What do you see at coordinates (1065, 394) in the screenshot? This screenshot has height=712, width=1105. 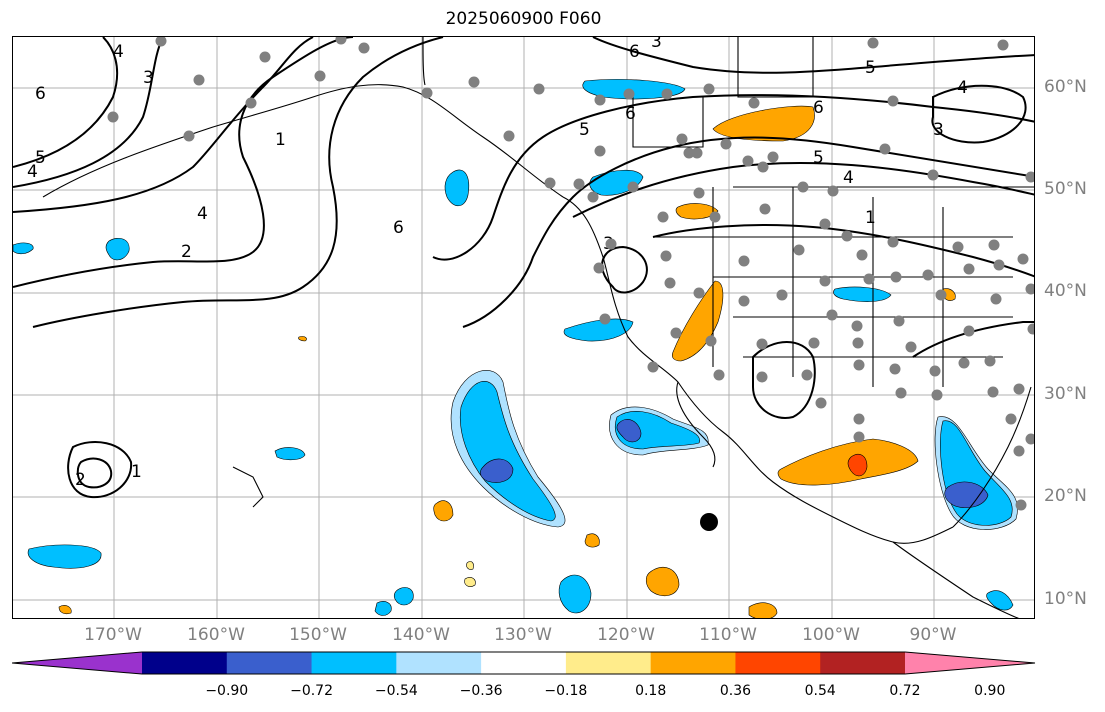 I see `lat-label-30n: 30°N` at bounding box center [1065, 394].